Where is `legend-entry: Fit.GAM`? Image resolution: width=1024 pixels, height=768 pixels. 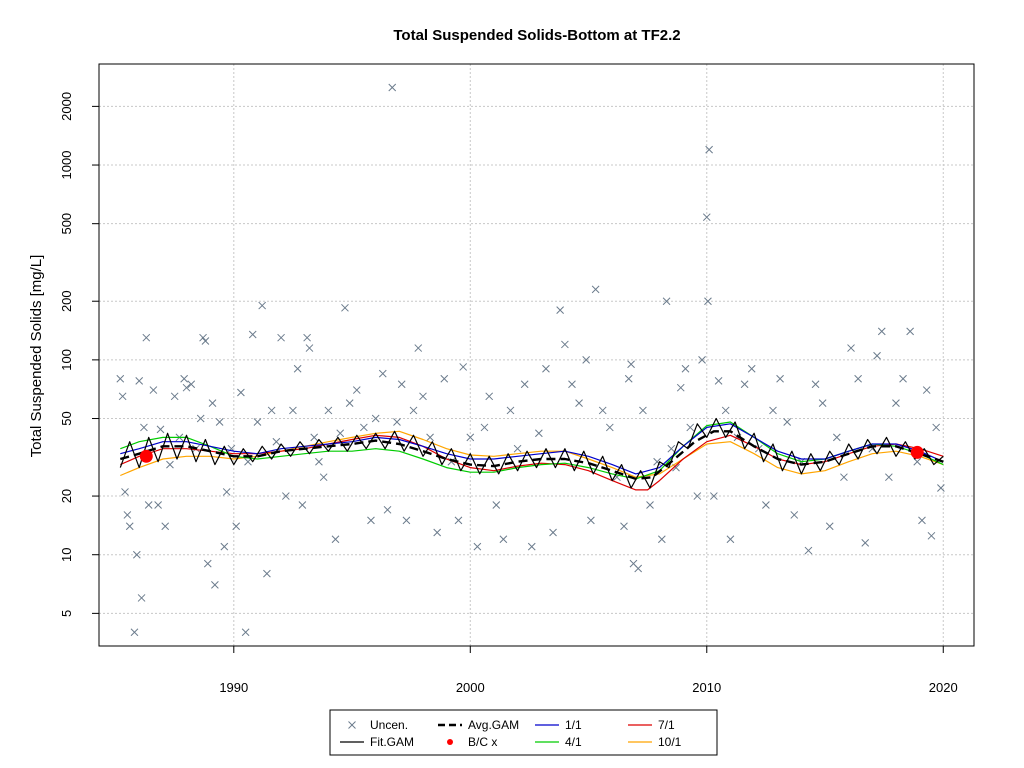
legend-entry: Fit.GAM is located at coordinates (377, 742).